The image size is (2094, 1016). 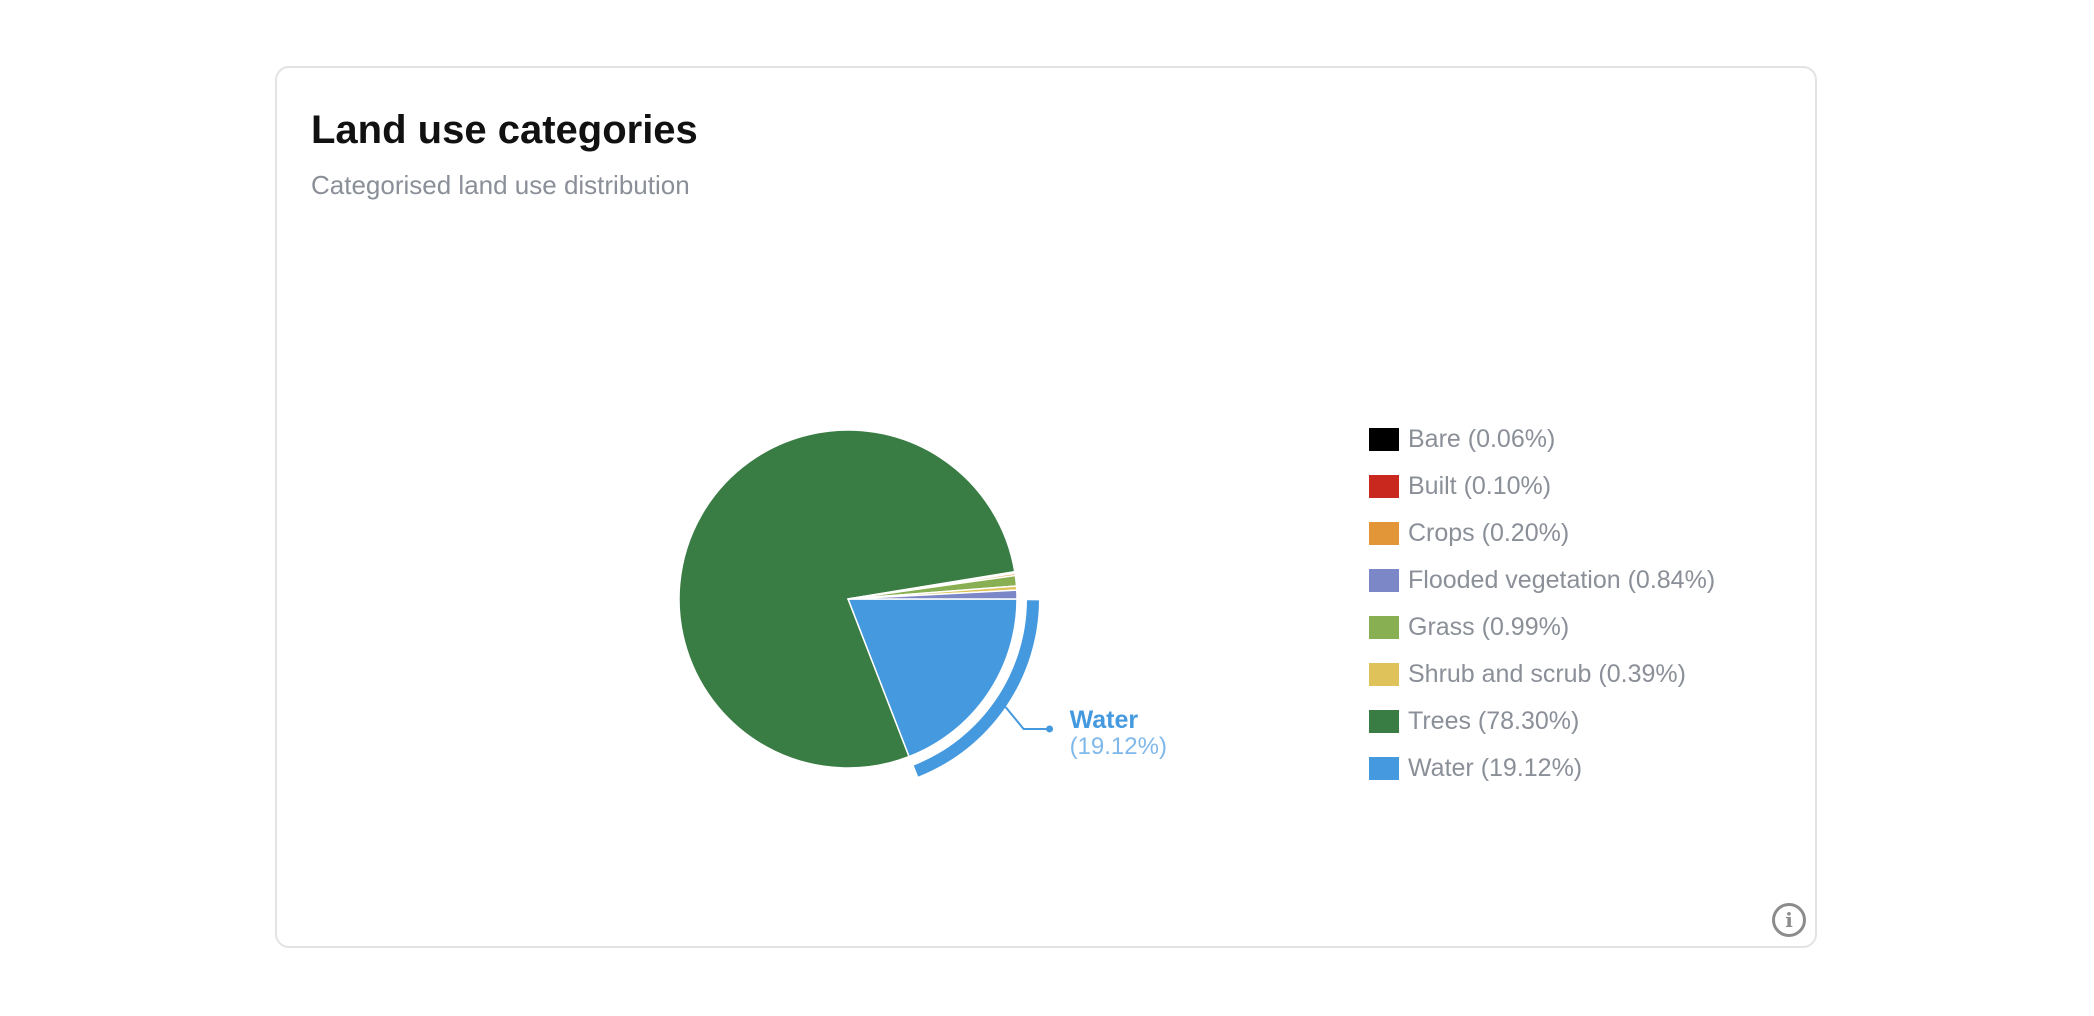 I want to click on legend-item-crops: Crops (0.20%), so click(x=1542, y=533).